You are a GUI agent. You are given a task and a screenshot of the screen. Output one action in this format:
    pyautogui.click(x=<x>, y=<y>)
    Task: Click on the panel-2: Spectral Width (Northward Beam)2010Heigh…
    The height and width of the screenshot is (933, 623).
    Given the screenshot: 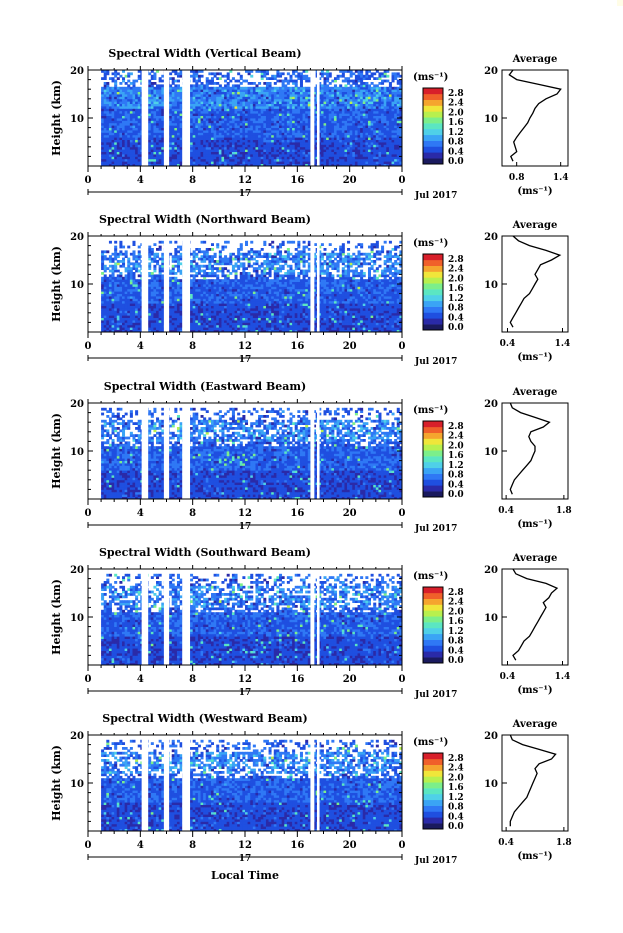 What is the action you would take?
    pyautogui.click(x=310, y=290)
    